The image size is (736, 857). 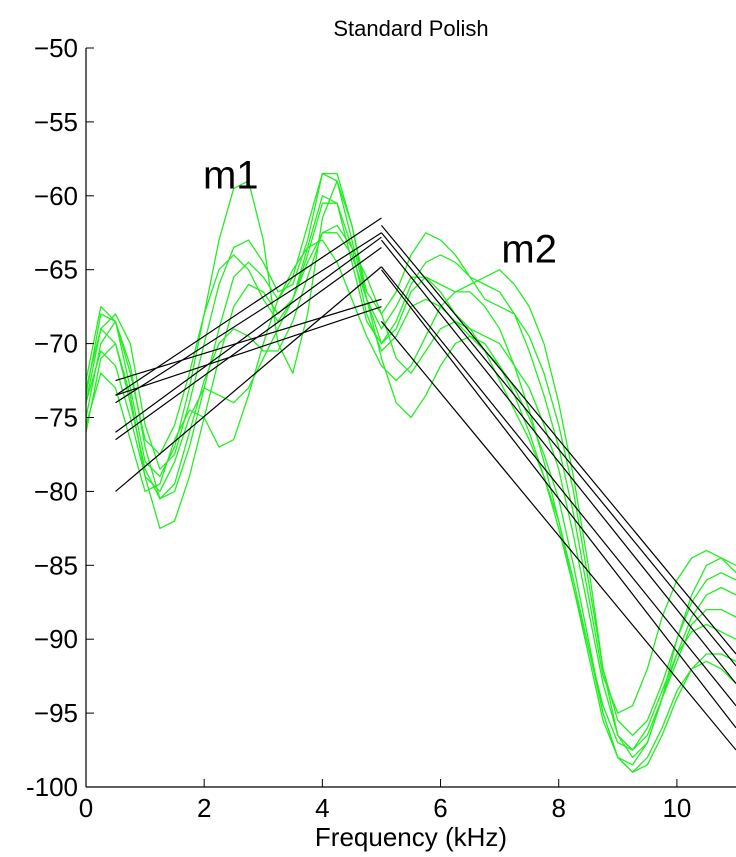 What do you see at coordinates (56, 48) in the screenshot?
I see `y-tick-label: −50` at bounding box center [56, 48].